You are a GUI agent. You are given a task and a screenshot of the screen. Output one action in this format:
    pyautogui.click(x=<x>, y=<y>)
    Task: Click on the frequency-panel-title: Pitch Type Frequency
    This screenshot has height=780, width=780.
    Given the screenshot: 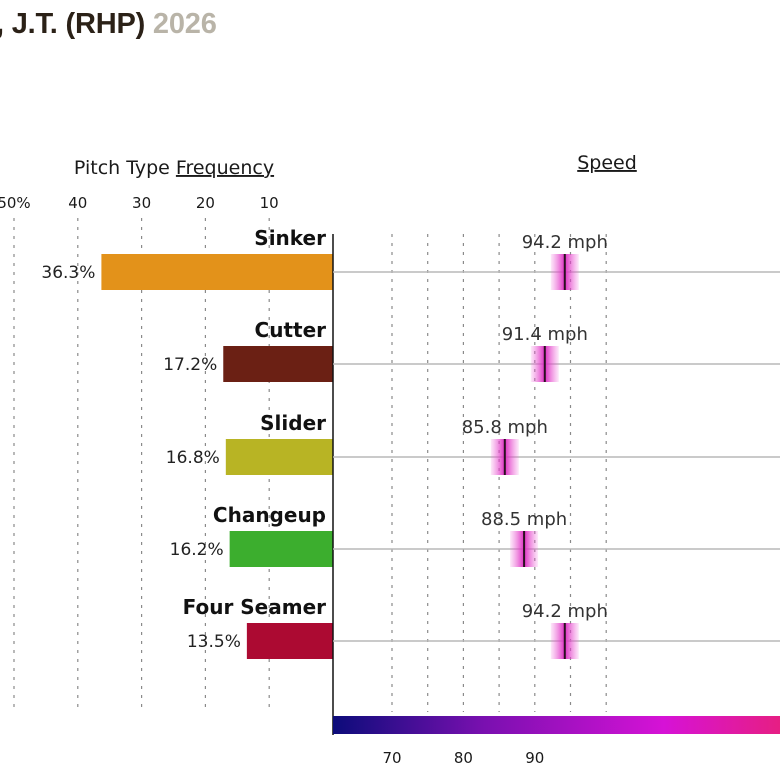 What is the action you would take?
    pyautogui.click(x=174, y=168)
    